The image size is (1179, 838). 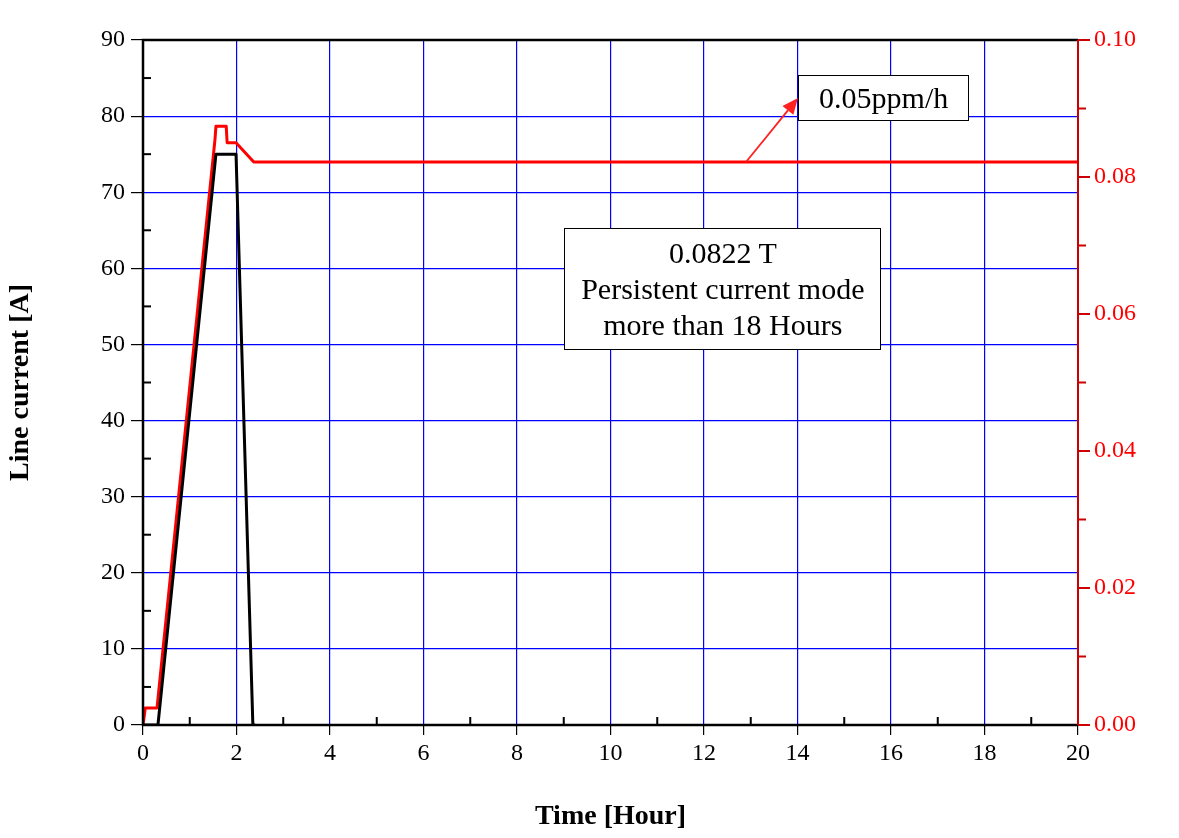 I want to click on x-tick-label: 0, so click(x=143, y=751).